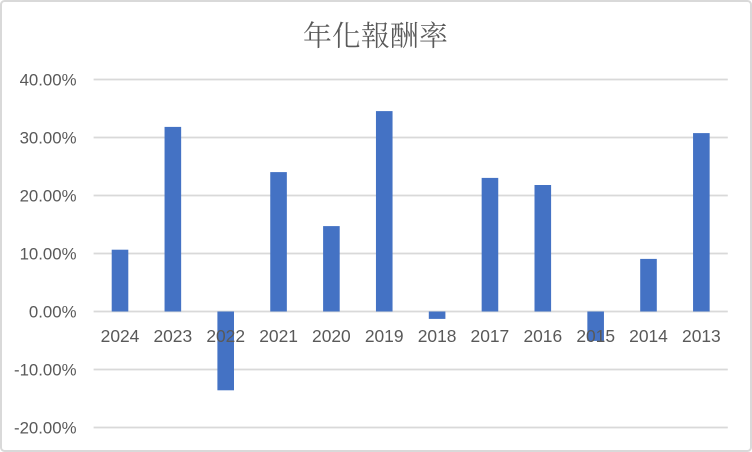  What do you see at coordinates (225, 336) in the screenshot?
I see `svg-text: 2022` at bounding box center [225, 336].